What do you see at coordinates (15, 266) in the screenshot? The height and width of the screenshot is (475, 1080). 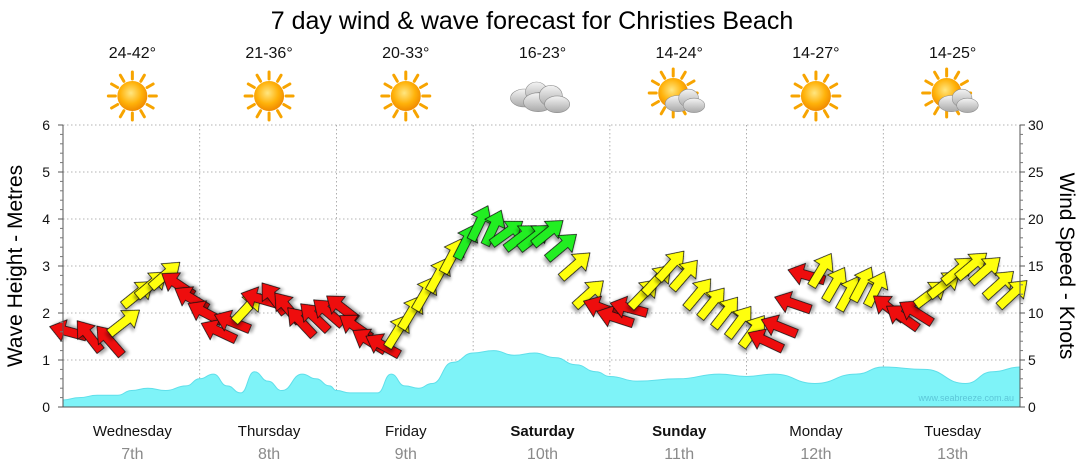 I see `left-axis-title: Wave Height - Metres` at bounding box center [15, 266].